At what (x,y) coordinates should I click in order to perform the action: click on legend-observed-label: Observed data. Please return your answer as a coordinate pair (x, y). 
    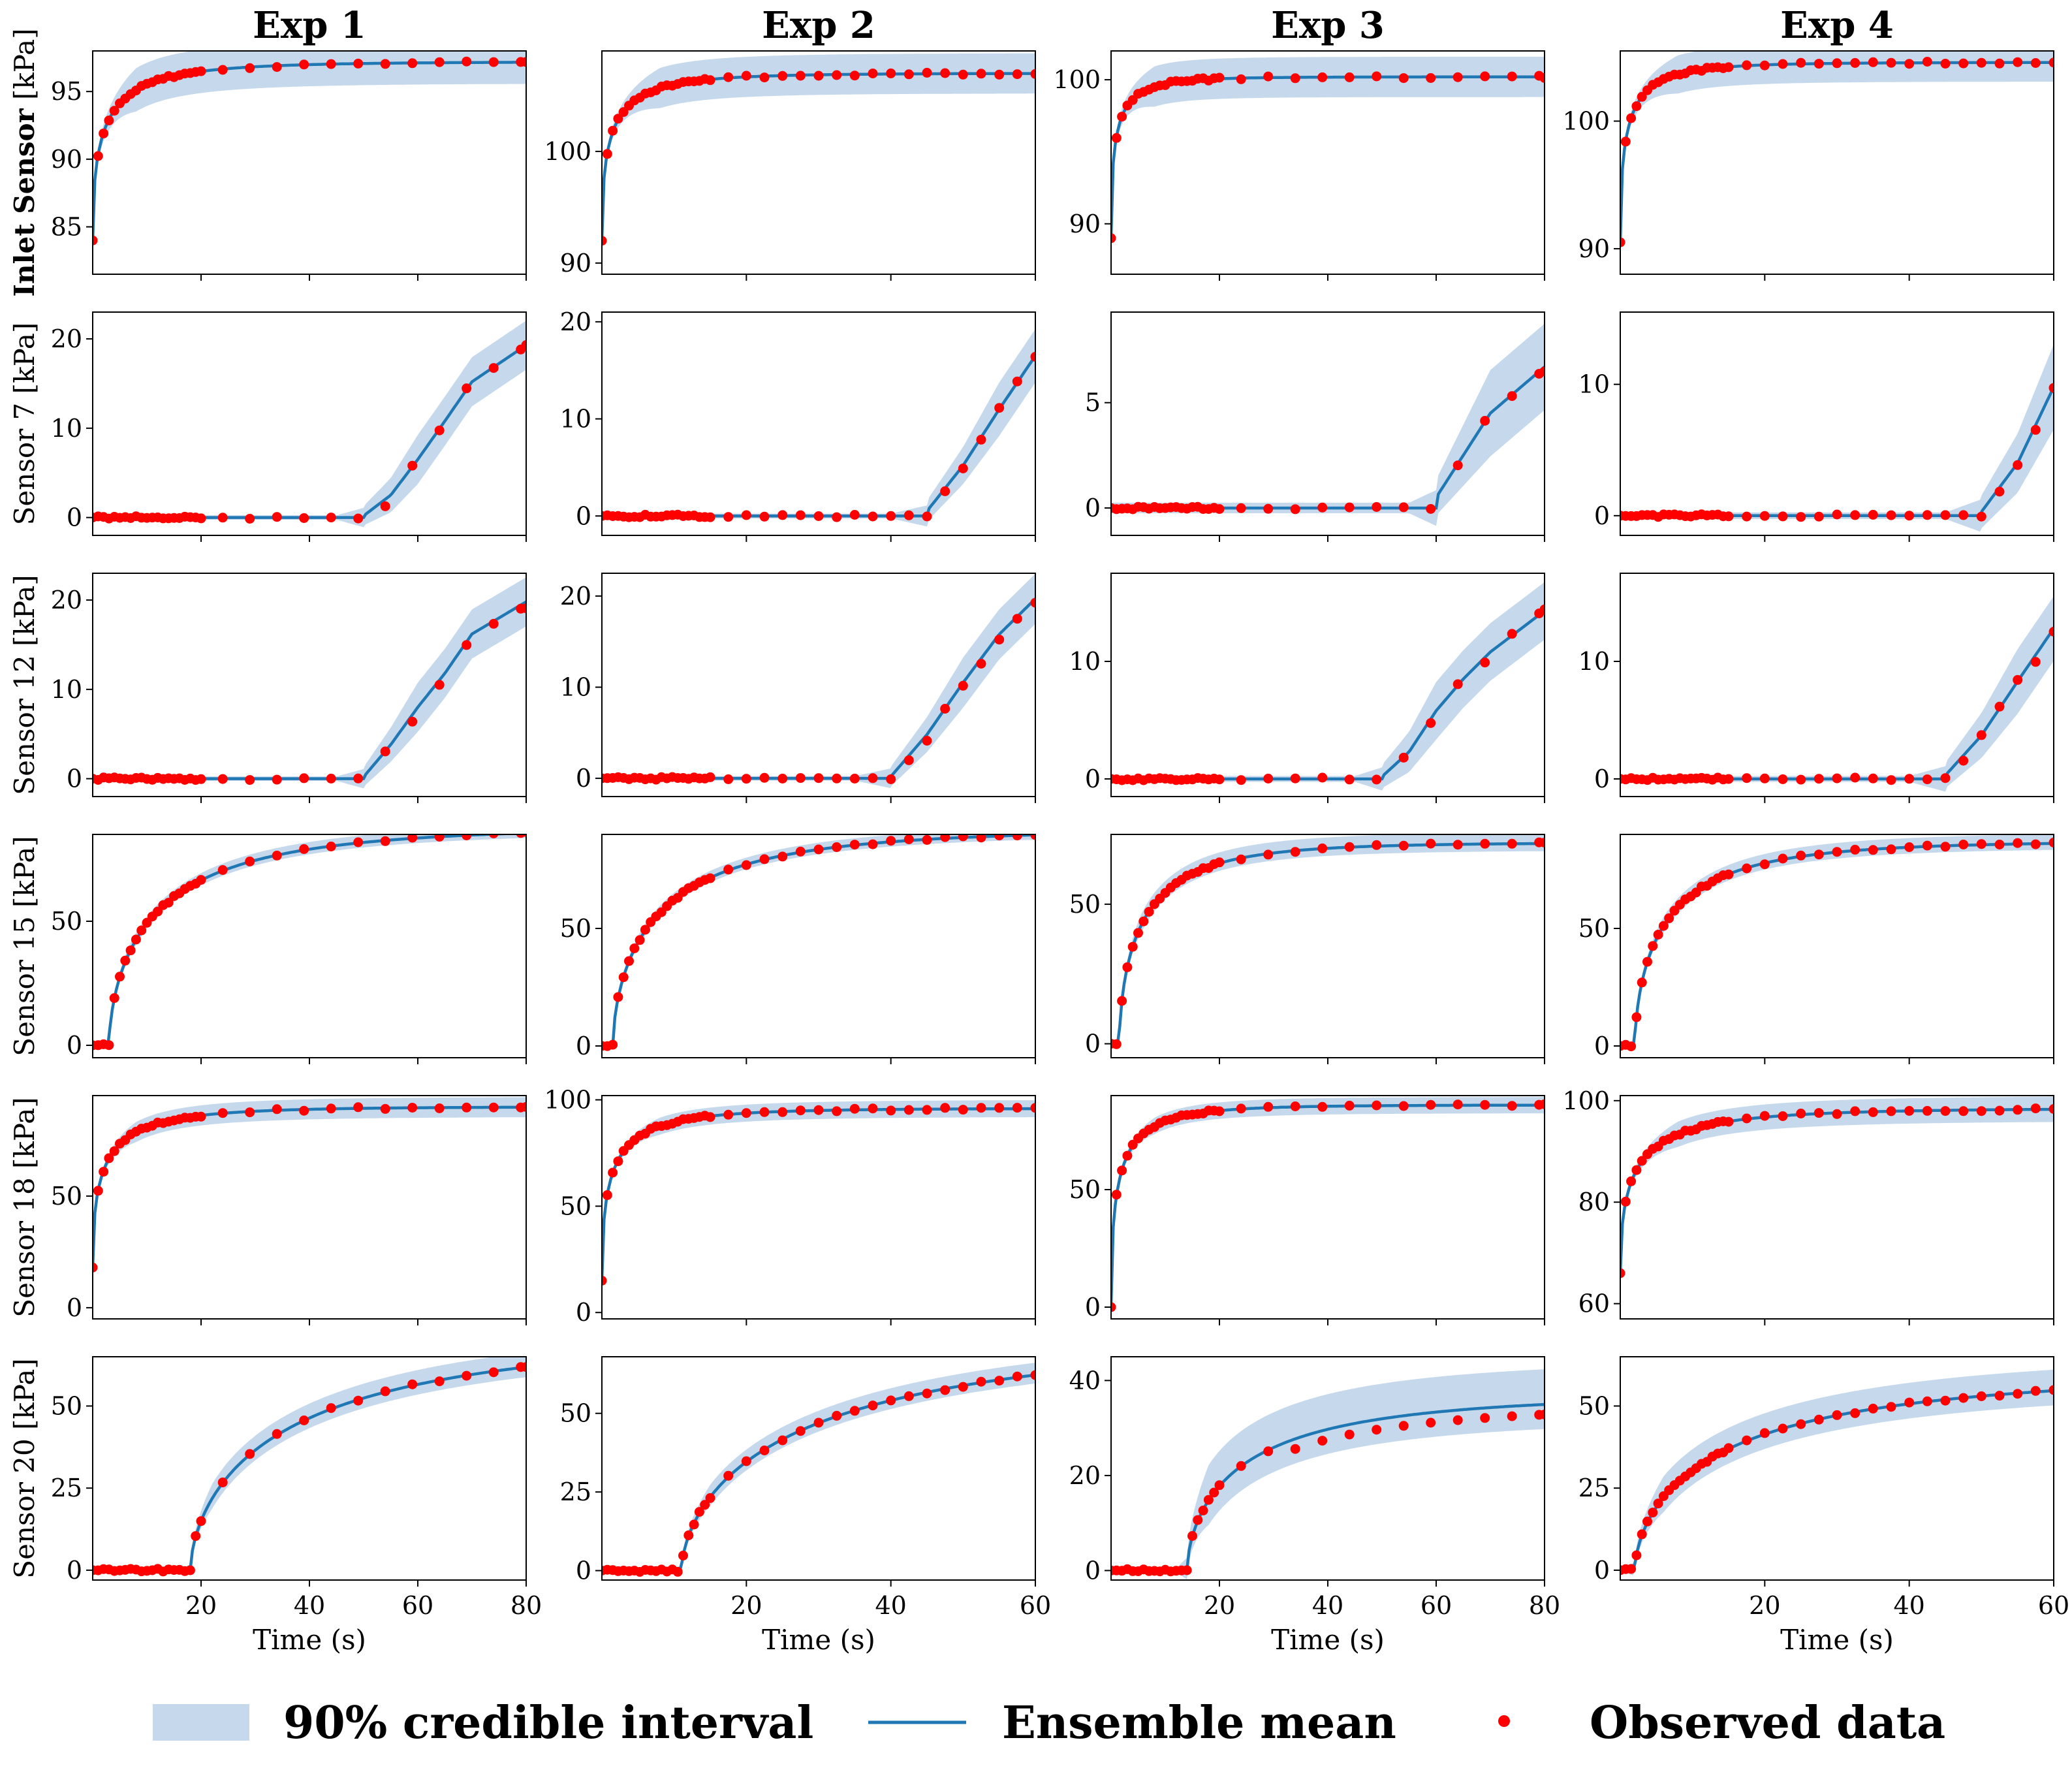
    Looking at the image, I should click on (1767, 1723).